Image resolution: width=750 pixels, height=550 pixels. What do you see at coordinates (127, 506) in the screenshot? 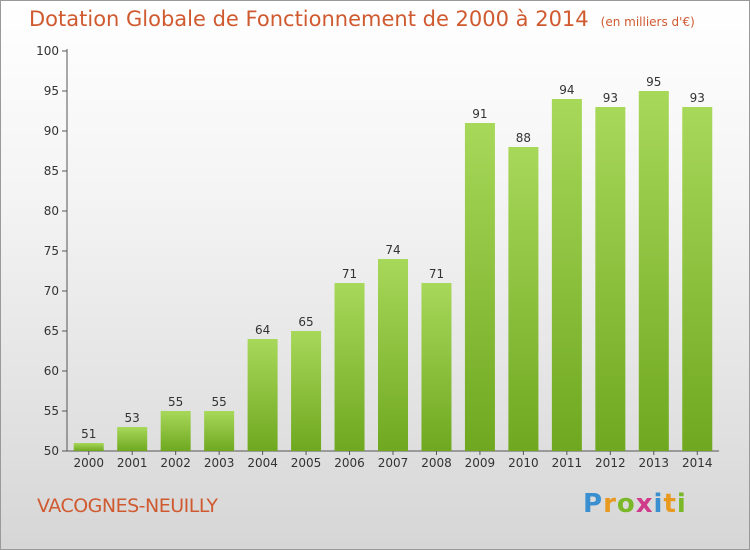
I see `commune-name: VACOGNES-NEUILLY` at bounding box center [127, 506].